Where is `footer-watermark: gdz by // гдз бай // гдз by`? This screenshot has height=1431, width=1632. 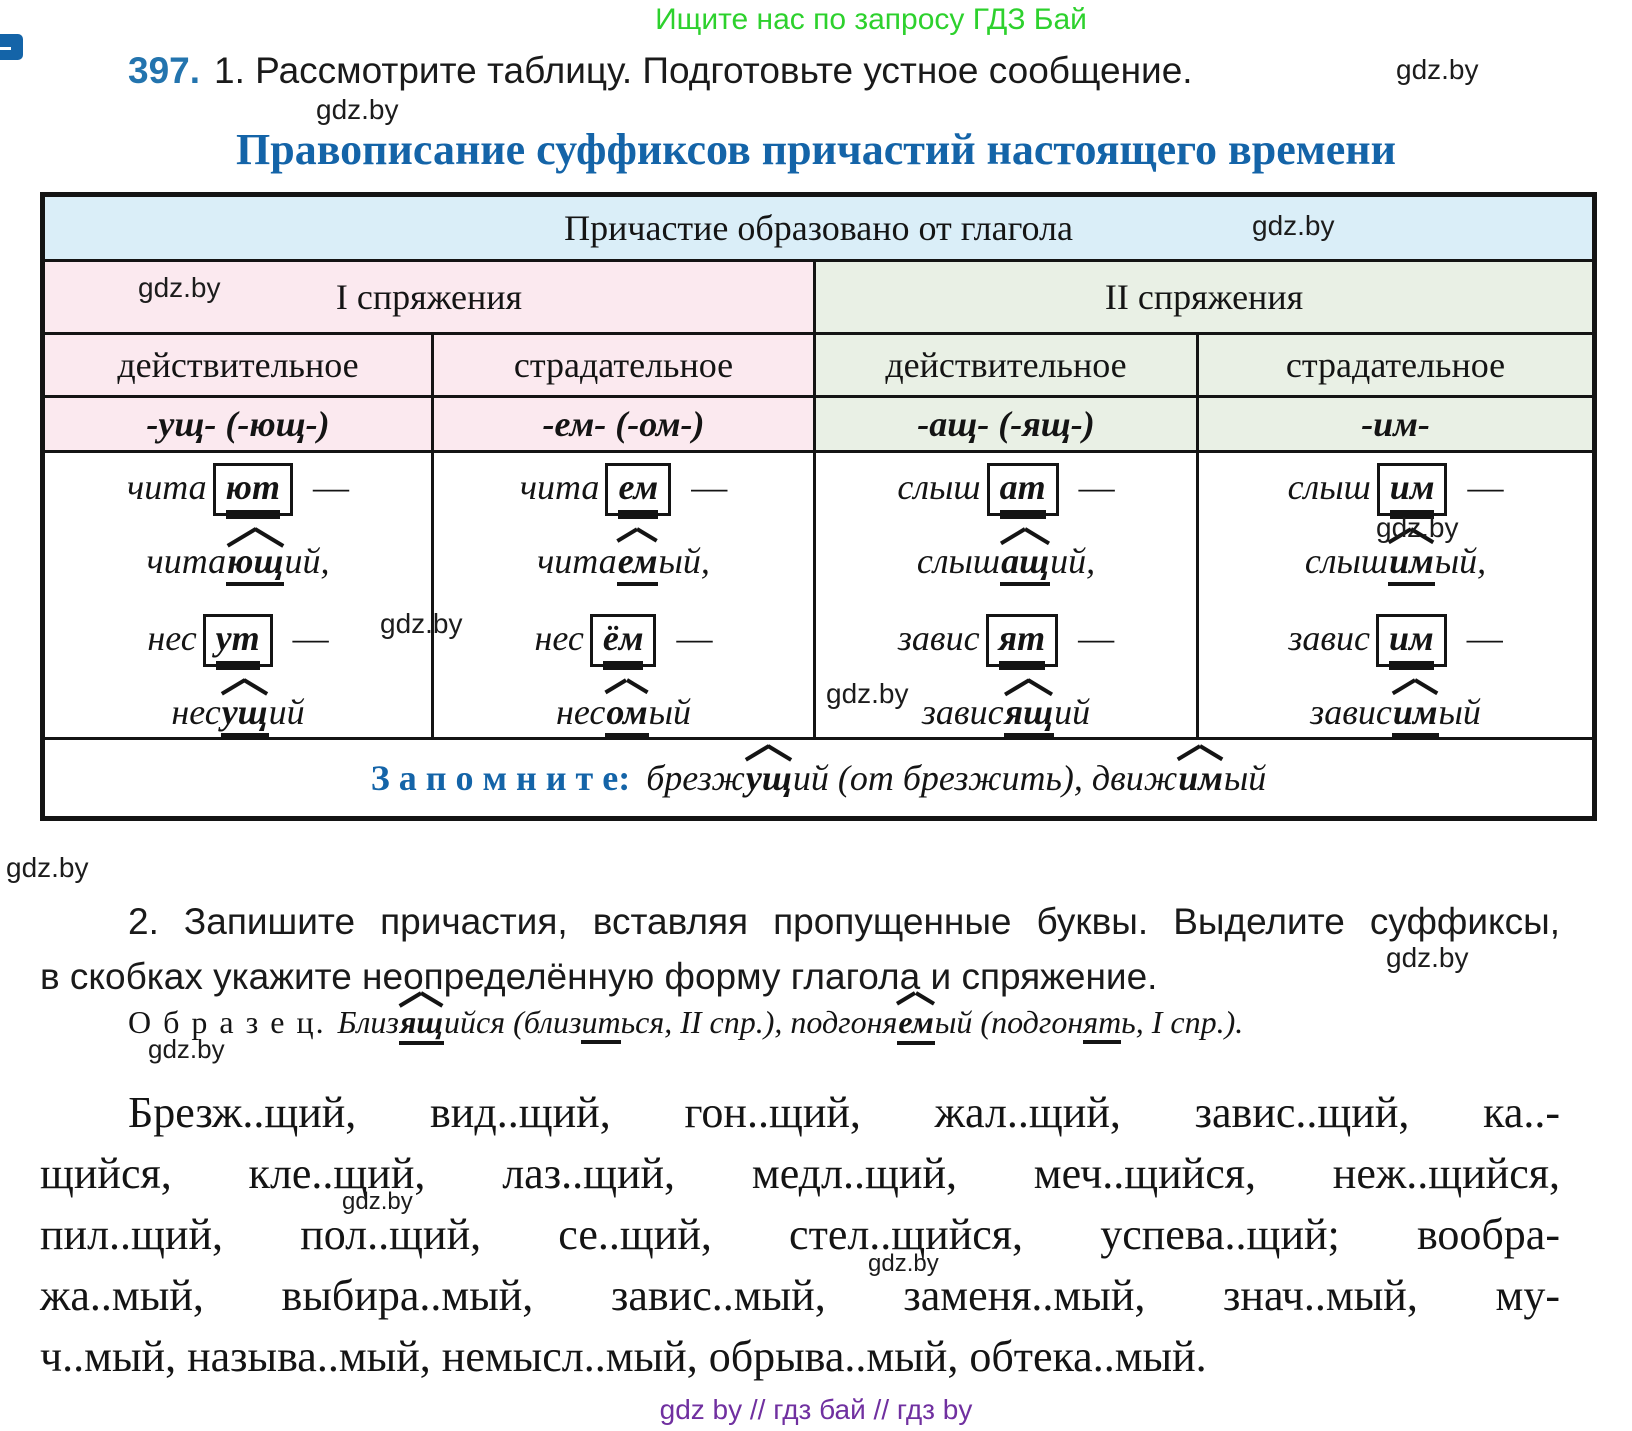 footer-watermark: gdz by // гдз бай // гдз by is located at coordinates (816, 1409).